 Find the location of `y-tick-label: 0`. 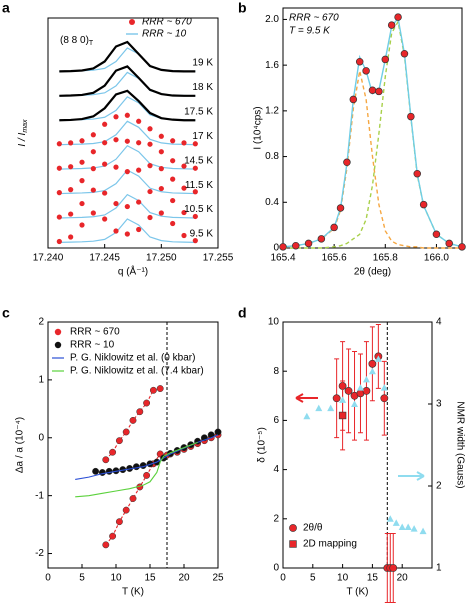

y-tick-label: 0 is located at coordinates (276, 568).